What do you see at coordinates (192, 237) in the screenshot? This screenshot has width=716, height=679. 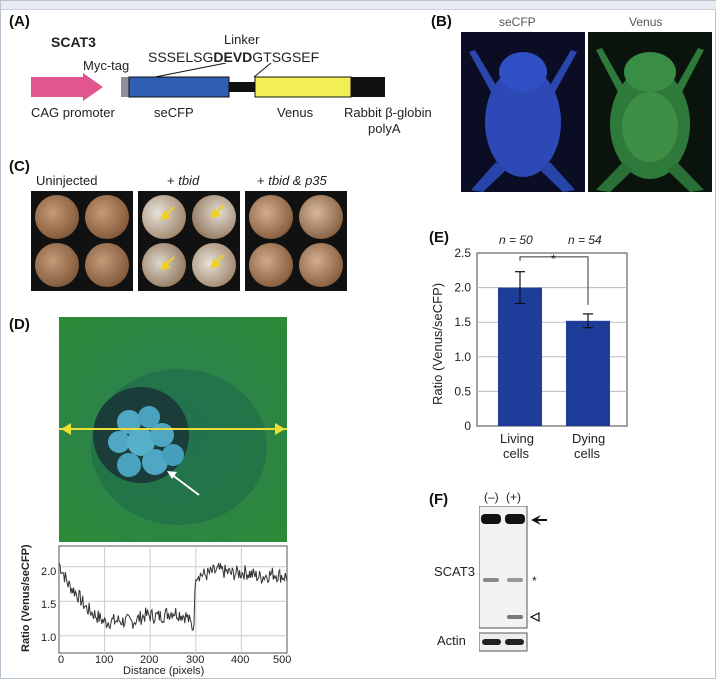 I see `c-tbid-yellow-arrows` at bounding box center [192, 237].